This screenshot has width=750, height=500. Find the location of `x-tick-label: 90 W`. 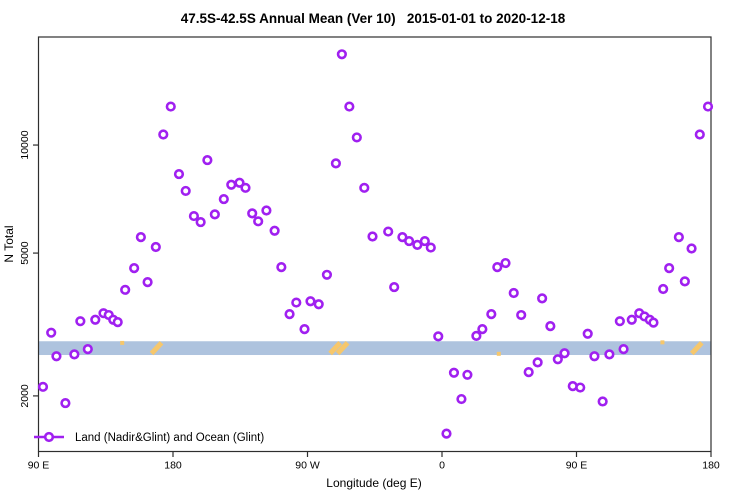

x-tick-label: 90 W is located at coordinates (307, 466).